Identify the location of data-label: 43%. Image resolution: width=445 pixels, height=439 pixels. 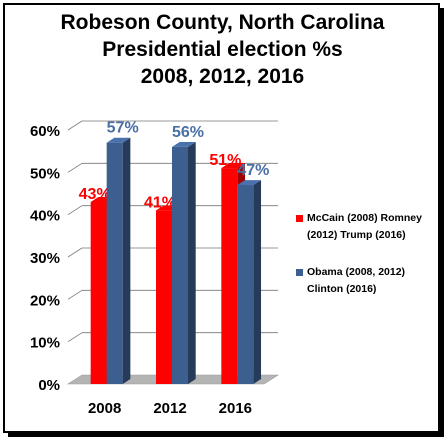
(95, 194).